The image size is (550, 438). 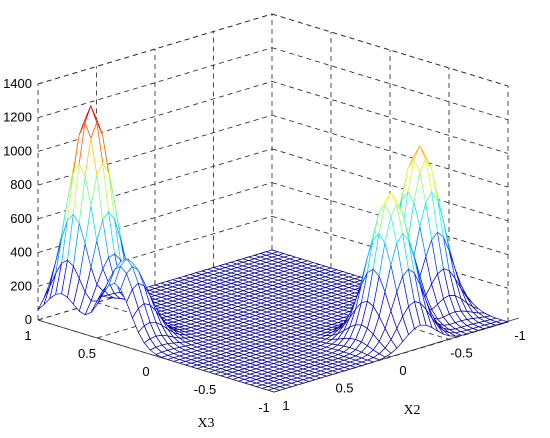 What do you see at coordinates (21, 218) in the screenshot?
I see `z-tick-label: 600` at bounding box center [21, 218].